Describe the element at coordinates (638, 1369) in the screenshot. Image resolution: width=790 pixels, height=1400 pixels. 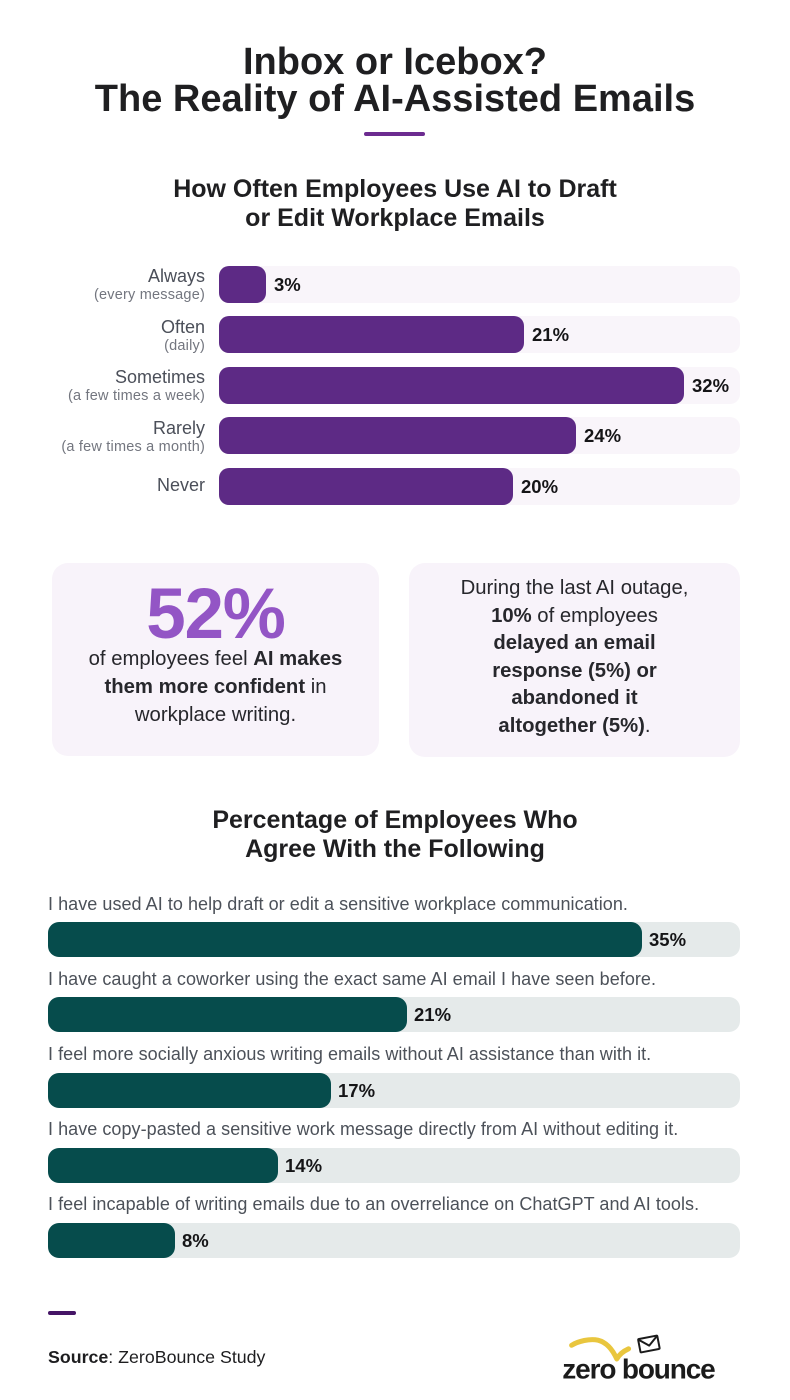
I see `svg-text: zero bounce` at that location.